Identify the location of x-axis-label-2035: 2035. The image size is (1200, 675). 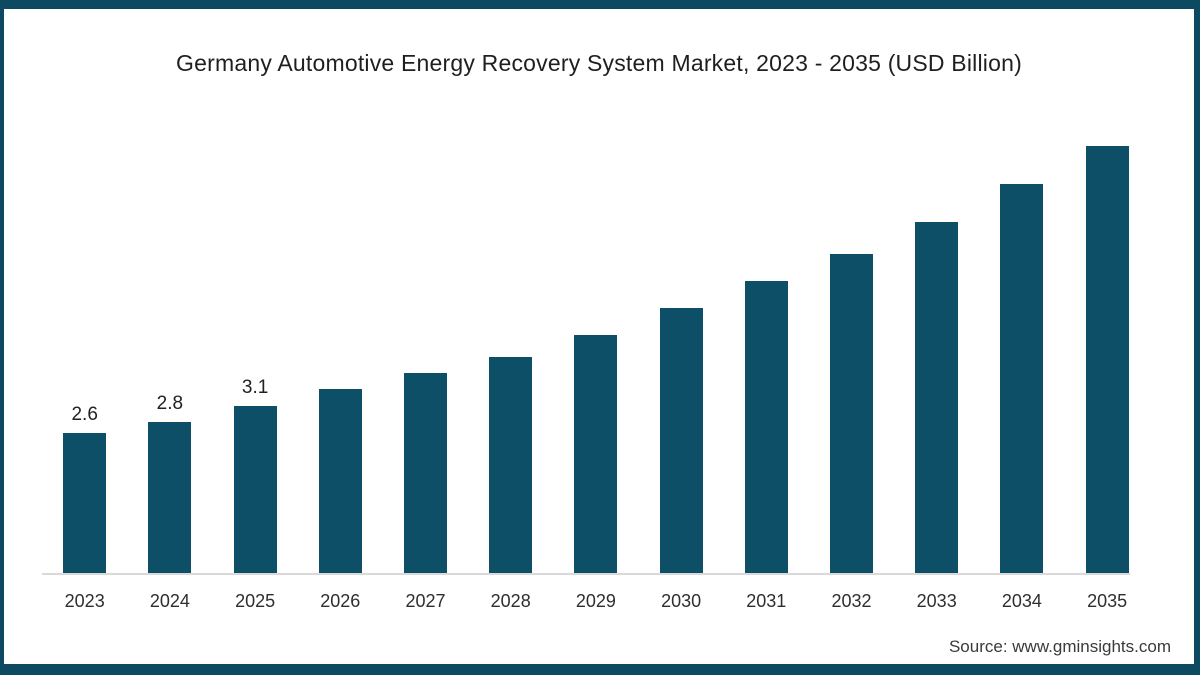
(1107, 601).